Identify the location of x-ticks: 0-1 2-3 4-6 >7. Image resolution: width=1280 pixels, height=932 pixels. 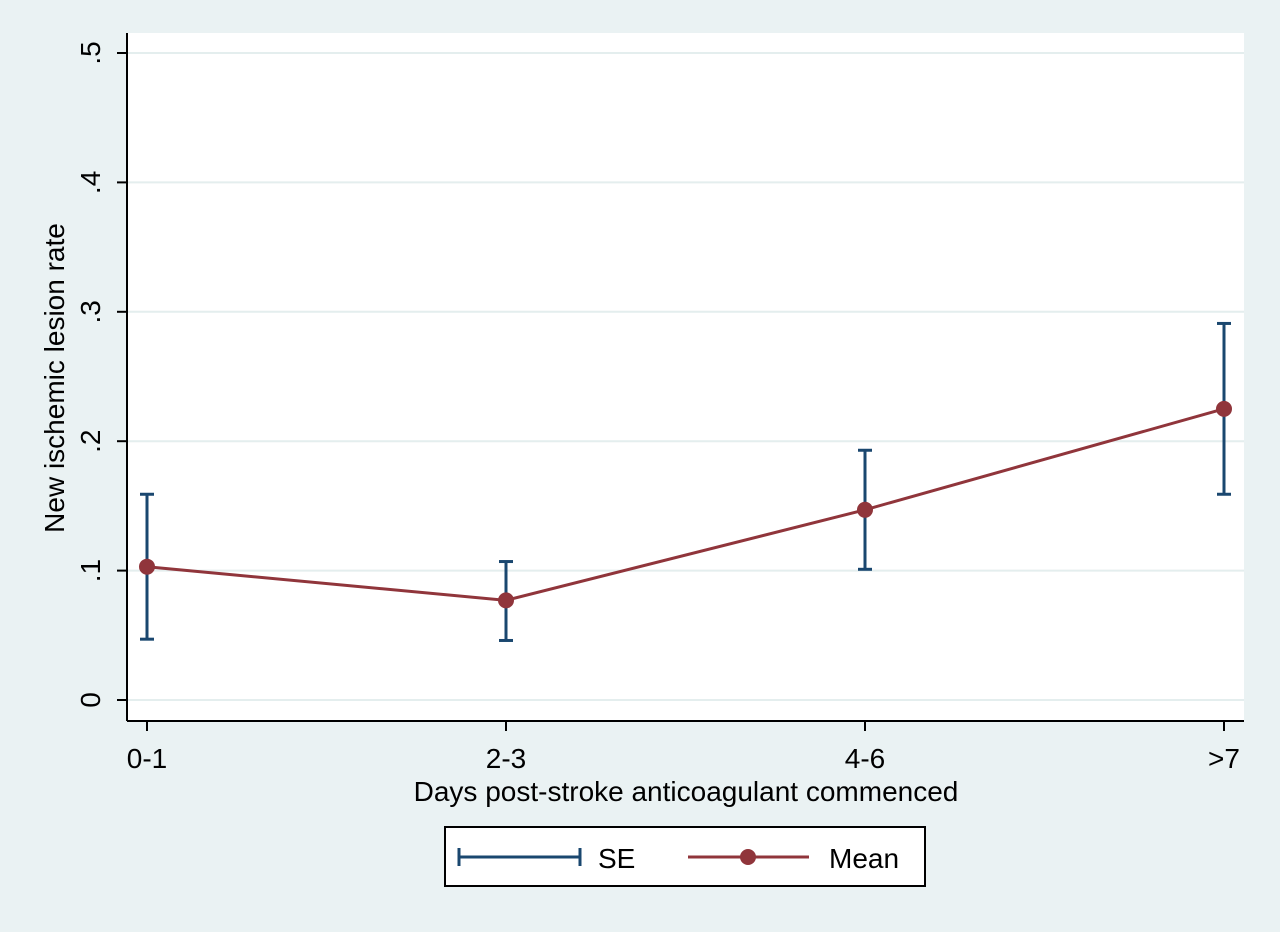
(683, 747).